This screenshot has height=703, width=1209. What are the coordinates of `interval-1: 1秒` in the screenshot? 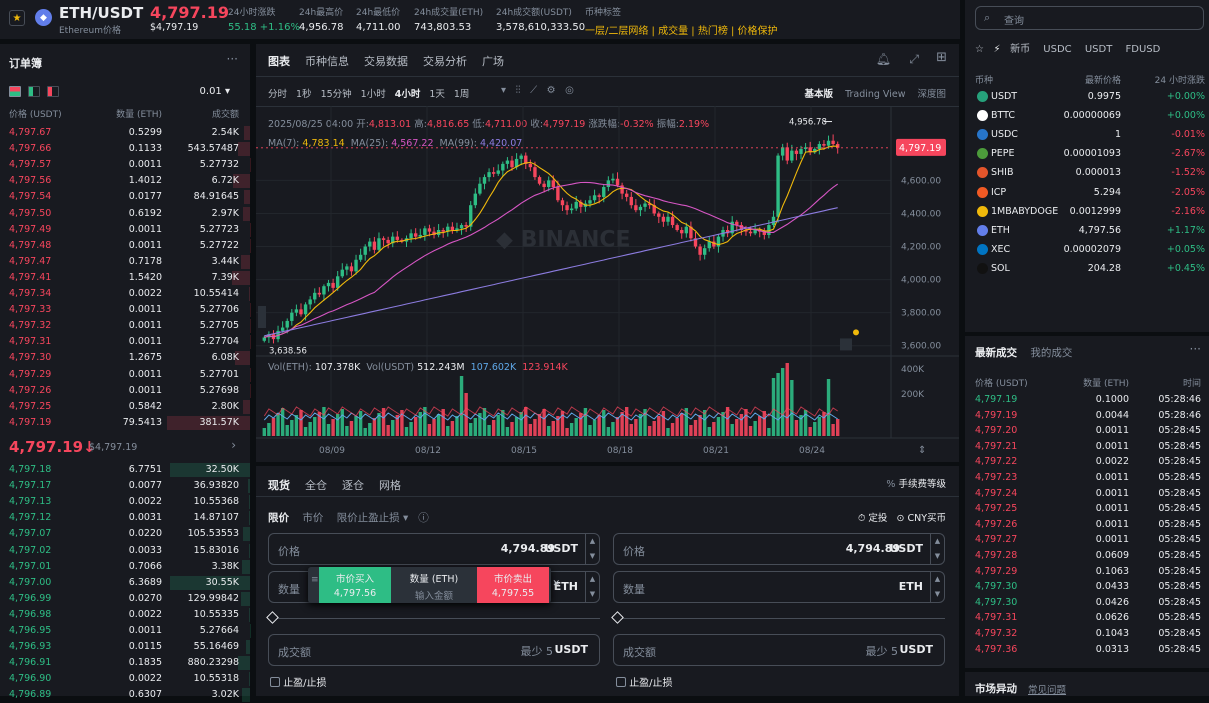 It's located at (304, 94).